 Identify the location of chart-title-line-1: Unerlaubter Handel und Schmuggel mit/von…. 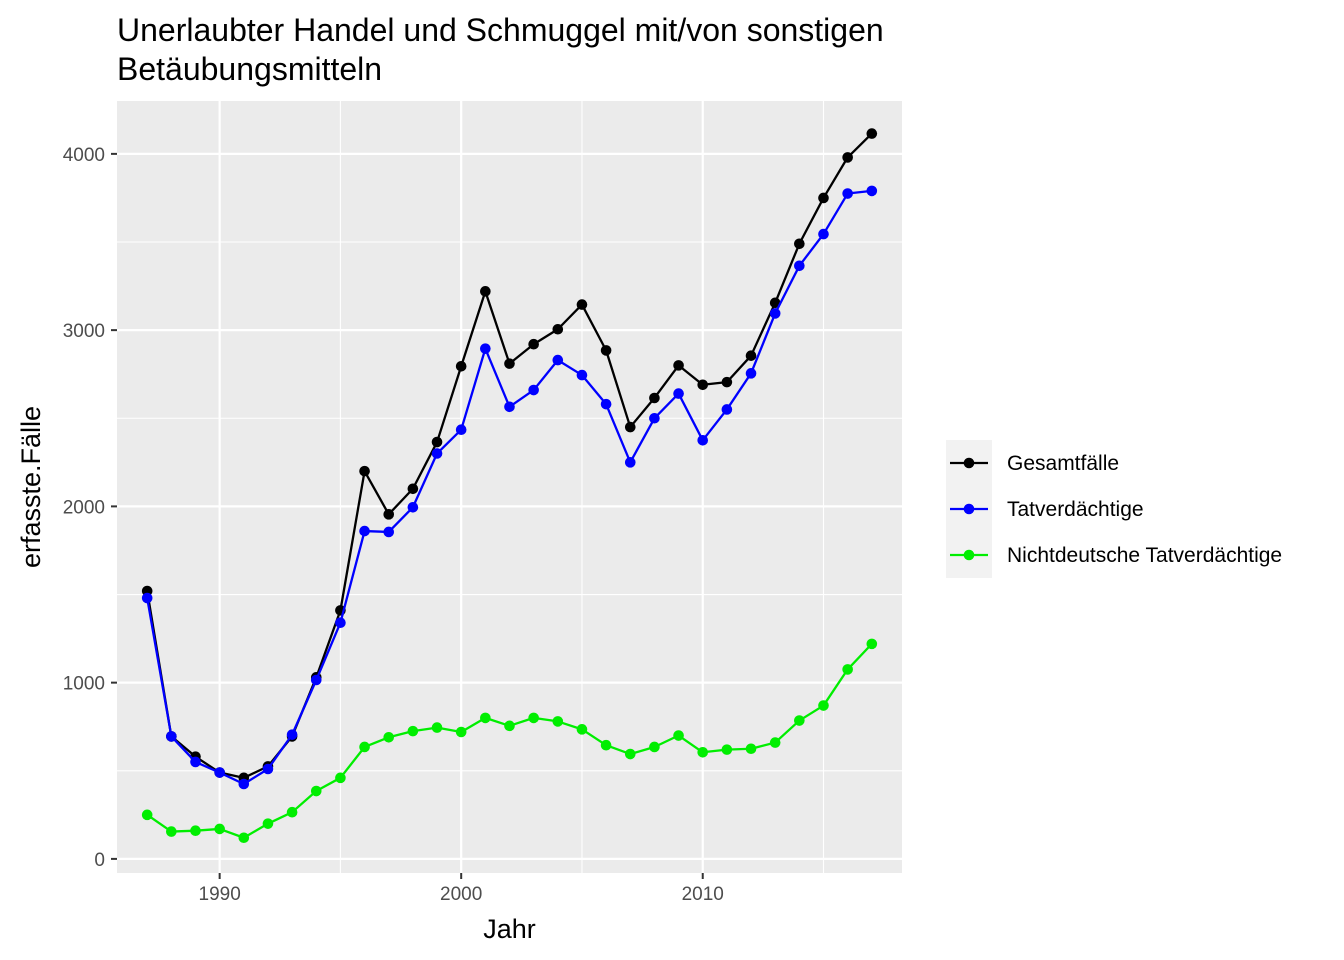
(500, 30).